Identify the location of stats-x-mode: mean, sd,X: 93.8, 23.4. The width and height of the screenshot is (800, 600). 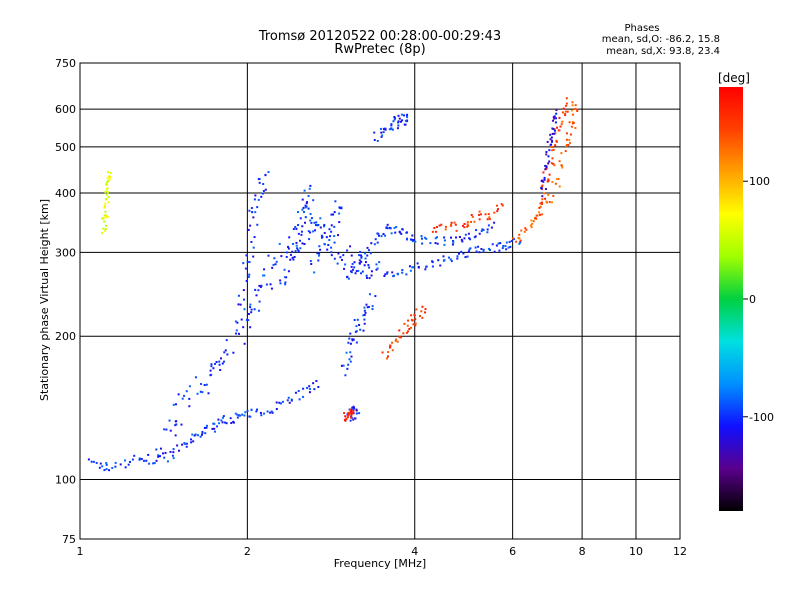
(663, 51).